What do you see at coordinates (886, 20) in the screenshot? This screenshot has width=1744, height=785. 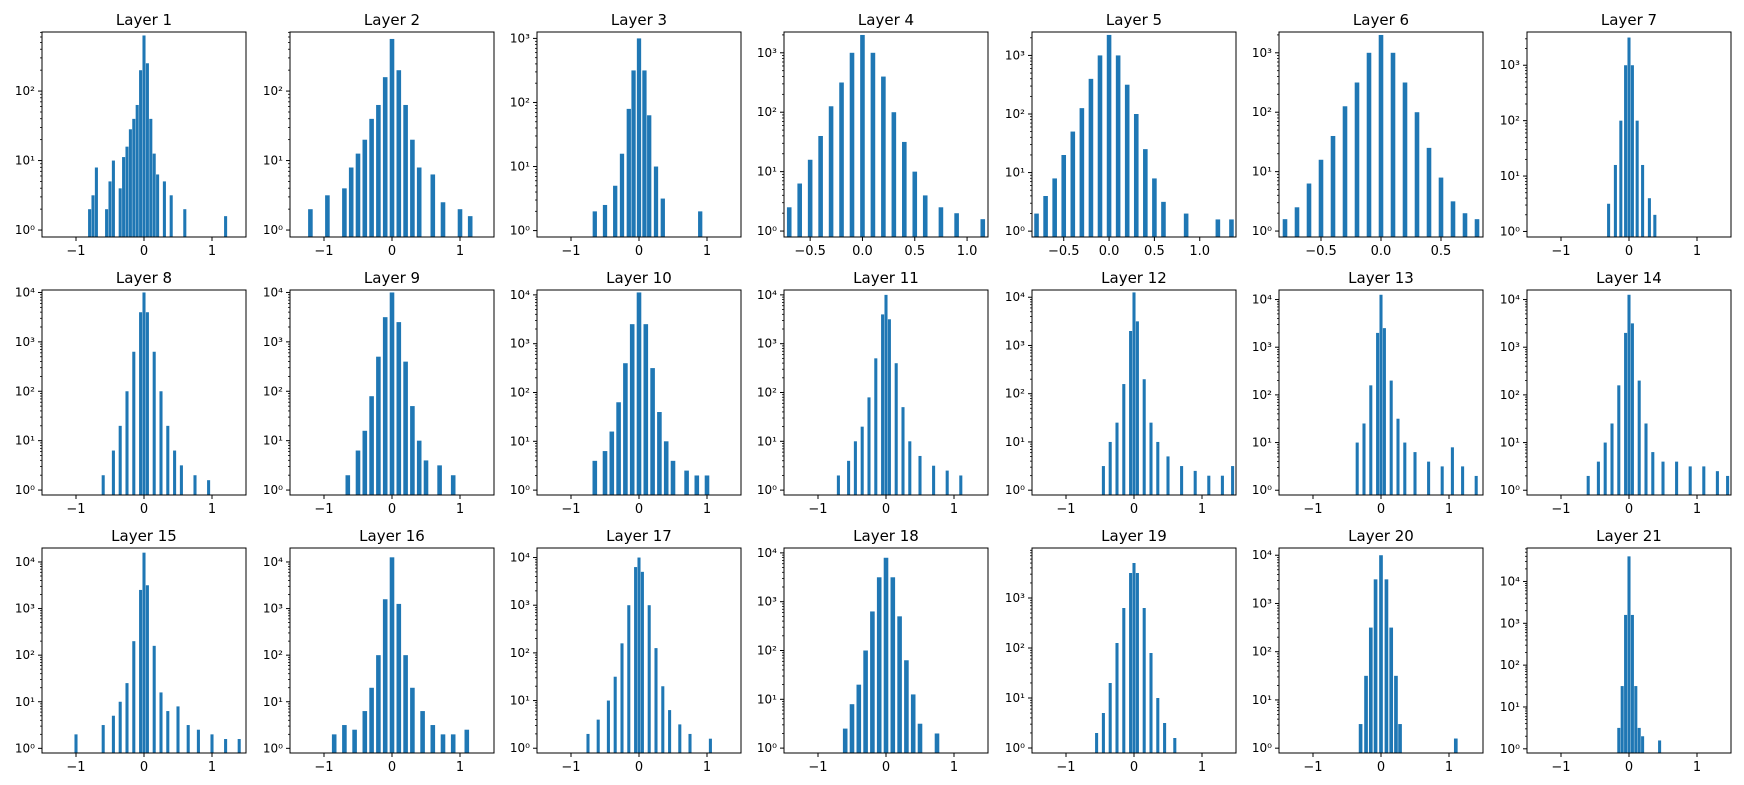 I see `panel-title: Layer 4` at bounding box center [886, 20].